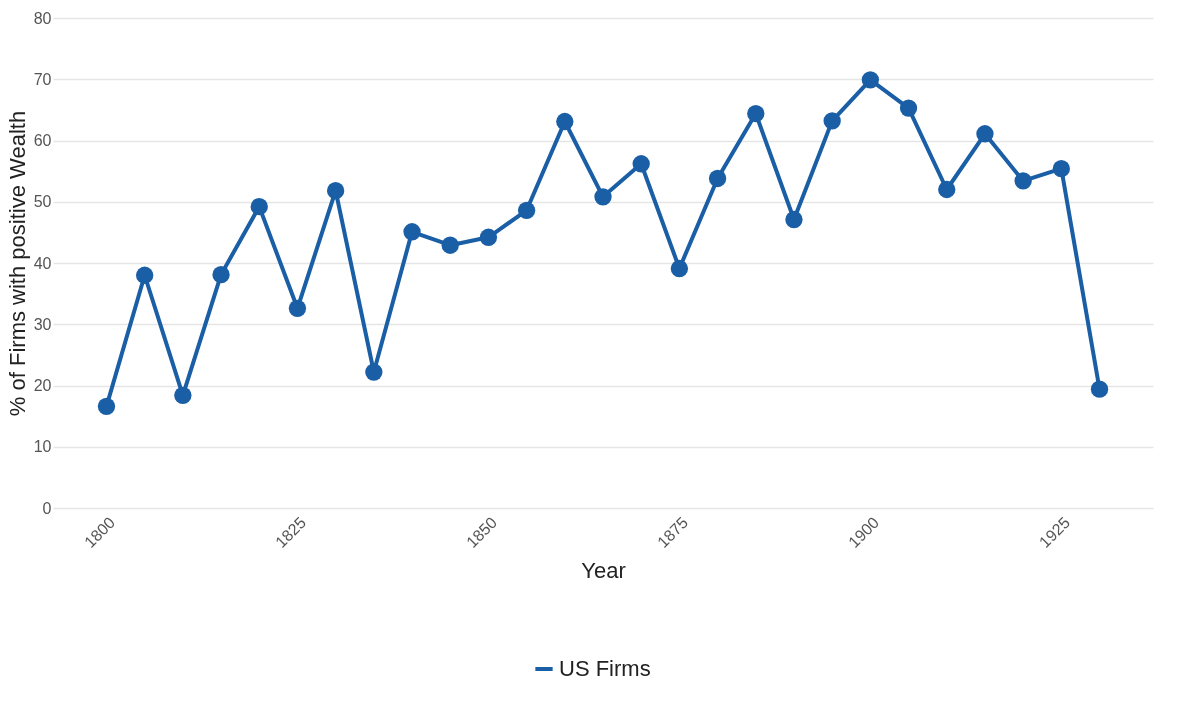 The width and height of the screenshot is (1187, 713). Describe the element at coordinates (17, 263) in the screenshot. I see `y-axis-title: % of Firms with positive Wealth` at that location.